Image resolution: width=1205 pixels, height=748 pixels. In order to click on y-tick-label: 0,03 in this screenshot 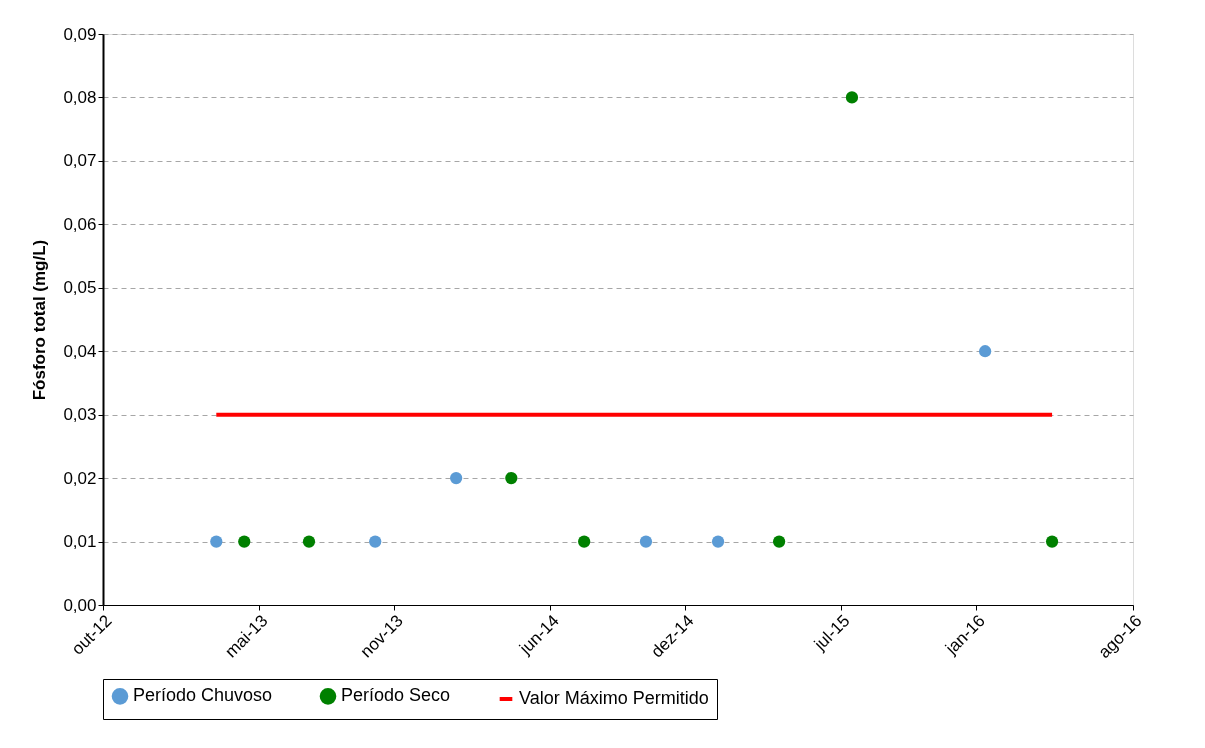, I will do `click(80, 415)`.